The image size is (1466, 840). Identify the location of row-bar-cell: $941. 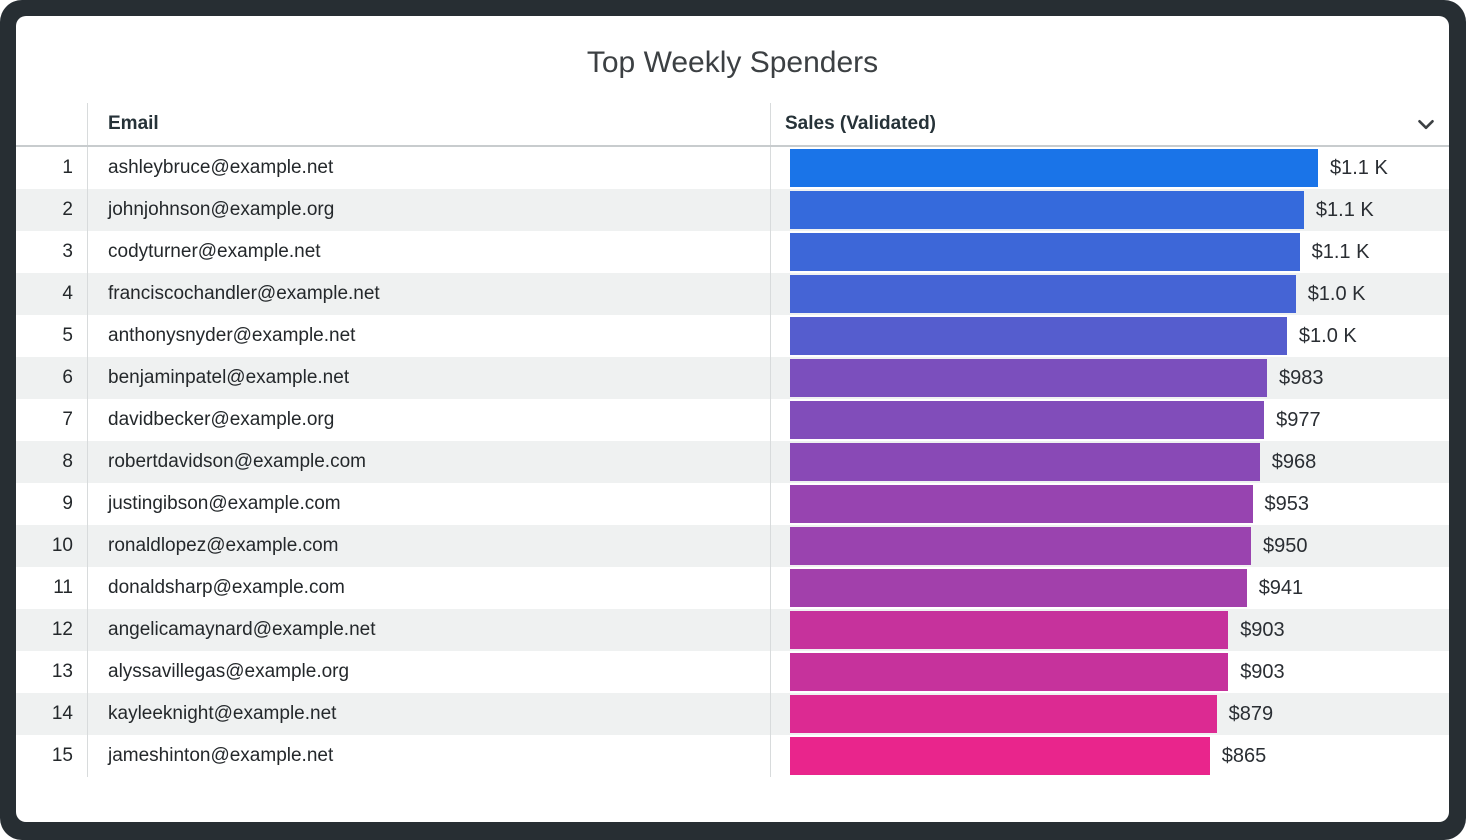
(1109, 588).